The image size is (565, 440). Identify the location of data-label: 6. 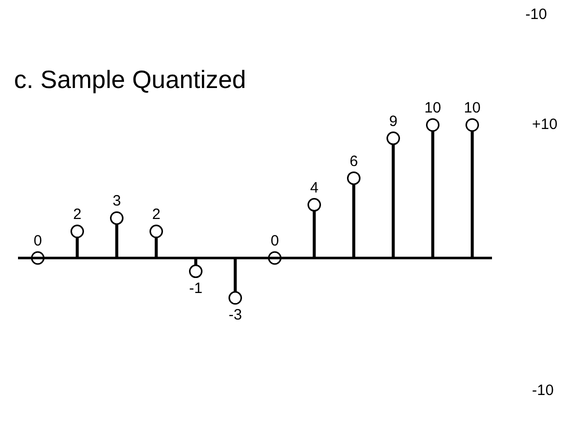
(354, 161).